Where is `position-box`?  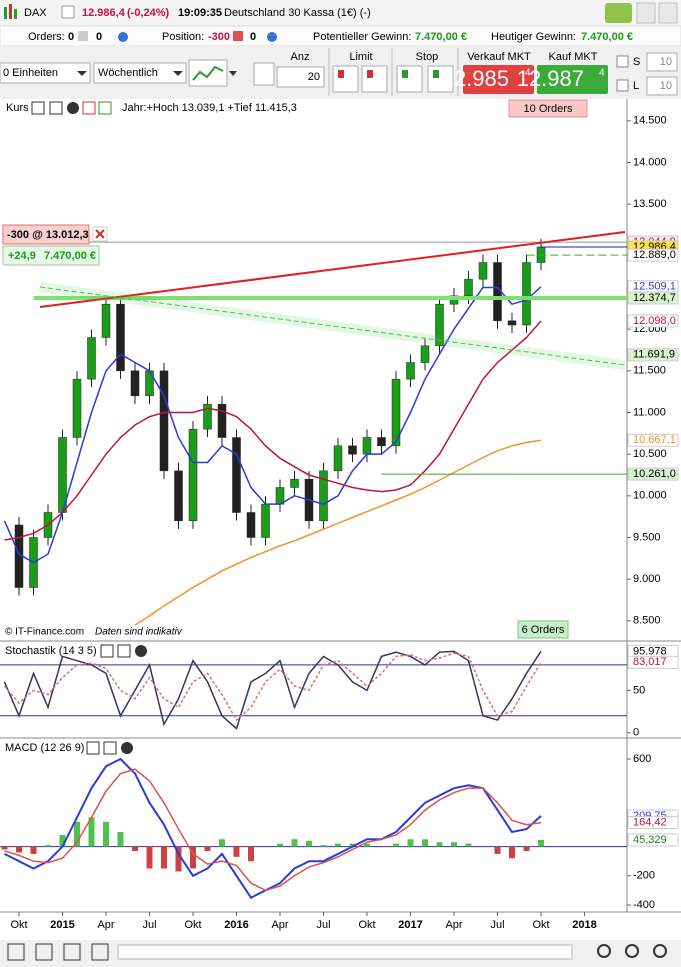 position-box is located at coordinates (46, 234).